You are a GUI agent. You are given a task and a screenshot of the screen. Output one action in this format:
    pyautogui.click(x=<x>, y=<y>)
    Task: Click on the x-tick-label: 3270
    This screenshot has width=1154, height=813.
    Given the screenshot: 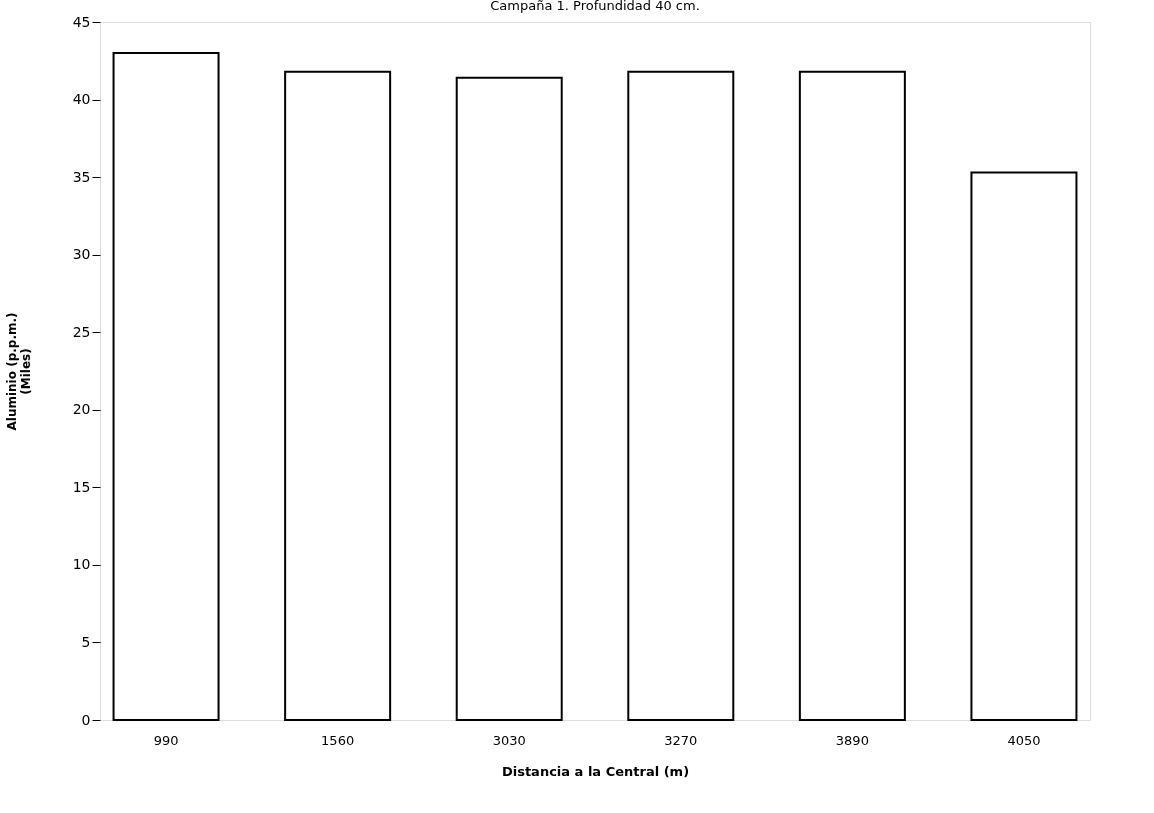 What is the action you would take?
    pyautogui.click(x=681, y=740)
    